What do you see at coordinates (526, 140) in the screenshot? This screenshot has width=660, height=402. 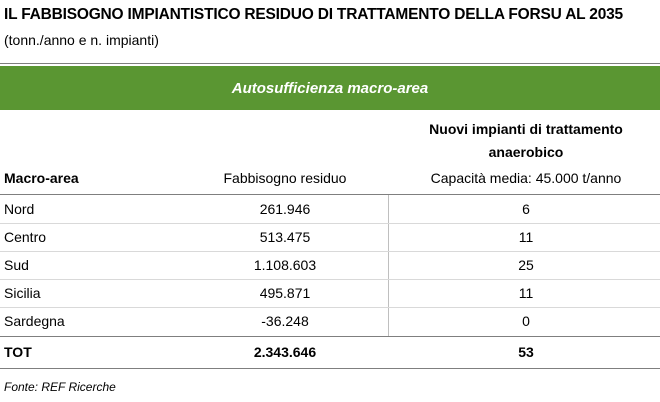 I see `column-header-nuovi-impianti: Nuovi impianti di trattamento anaerobico` at bounding box center [526, 140].